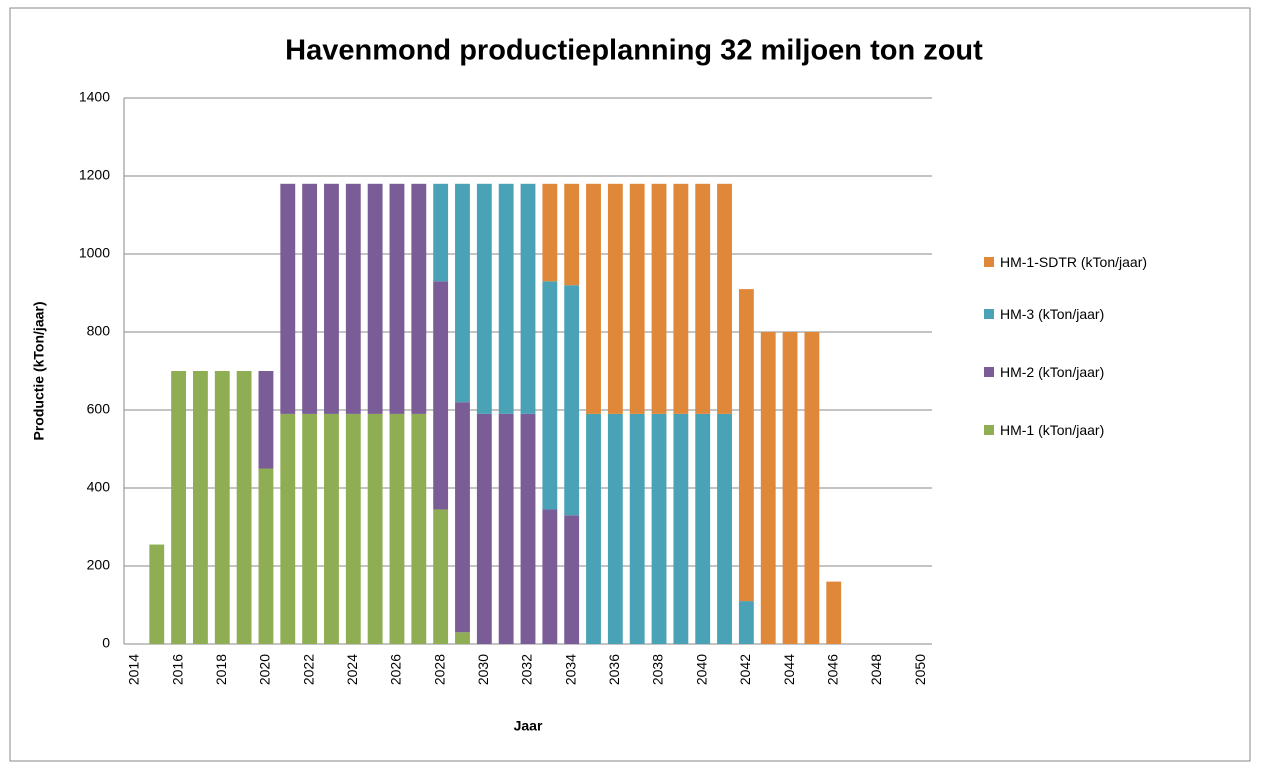 The width and height of the screenshot is (1261, 762). I want to click on legend-label: HM-1-SDTR (kTon/jaar), so click(1074, 262).